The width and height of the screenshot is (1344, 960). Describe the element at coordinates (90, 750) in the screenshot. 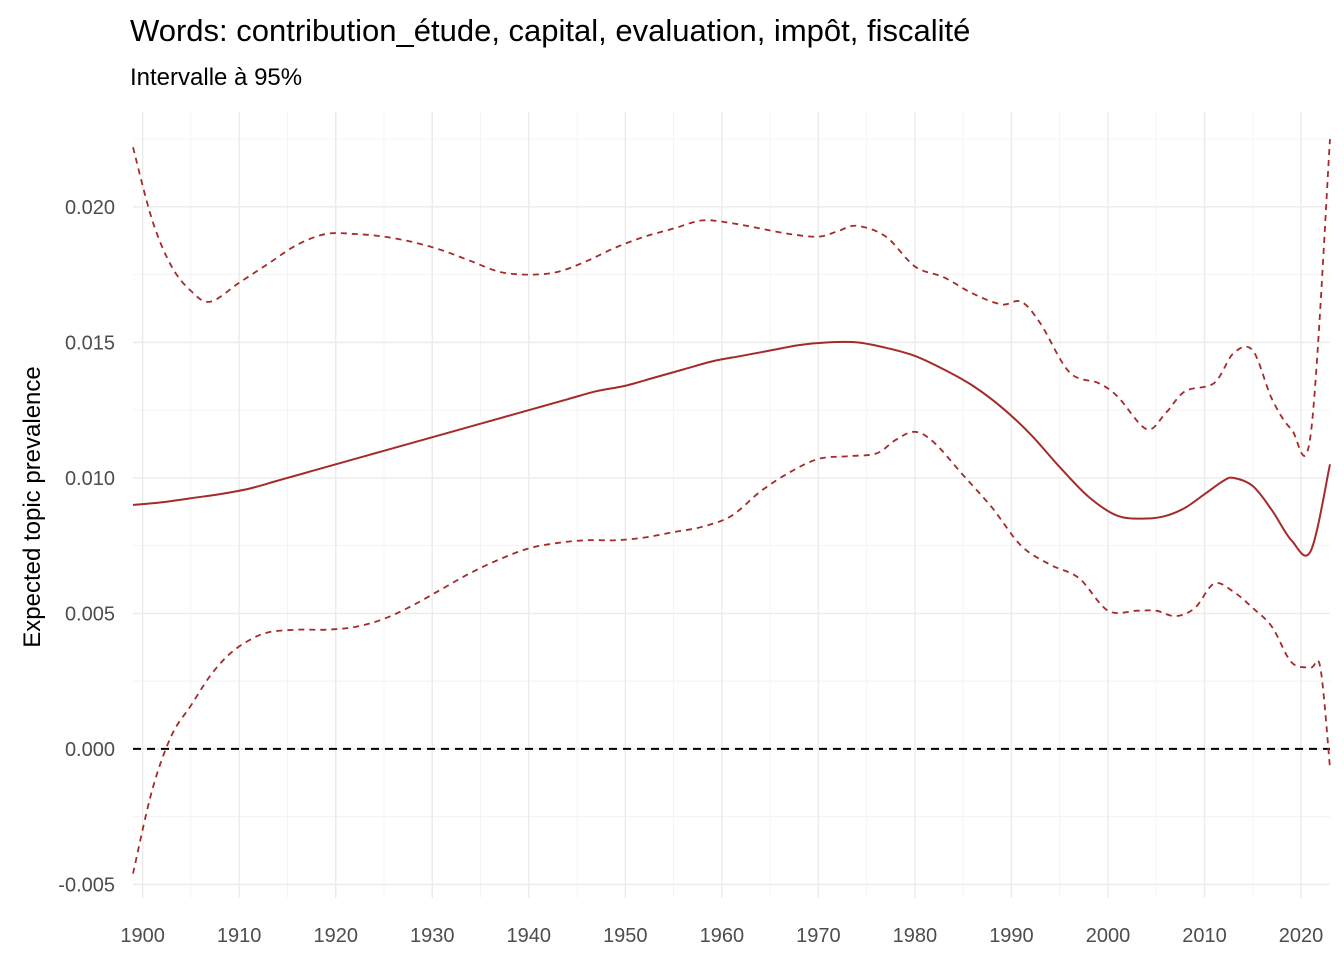

I see `y-tick-label: 0.000` at that location.